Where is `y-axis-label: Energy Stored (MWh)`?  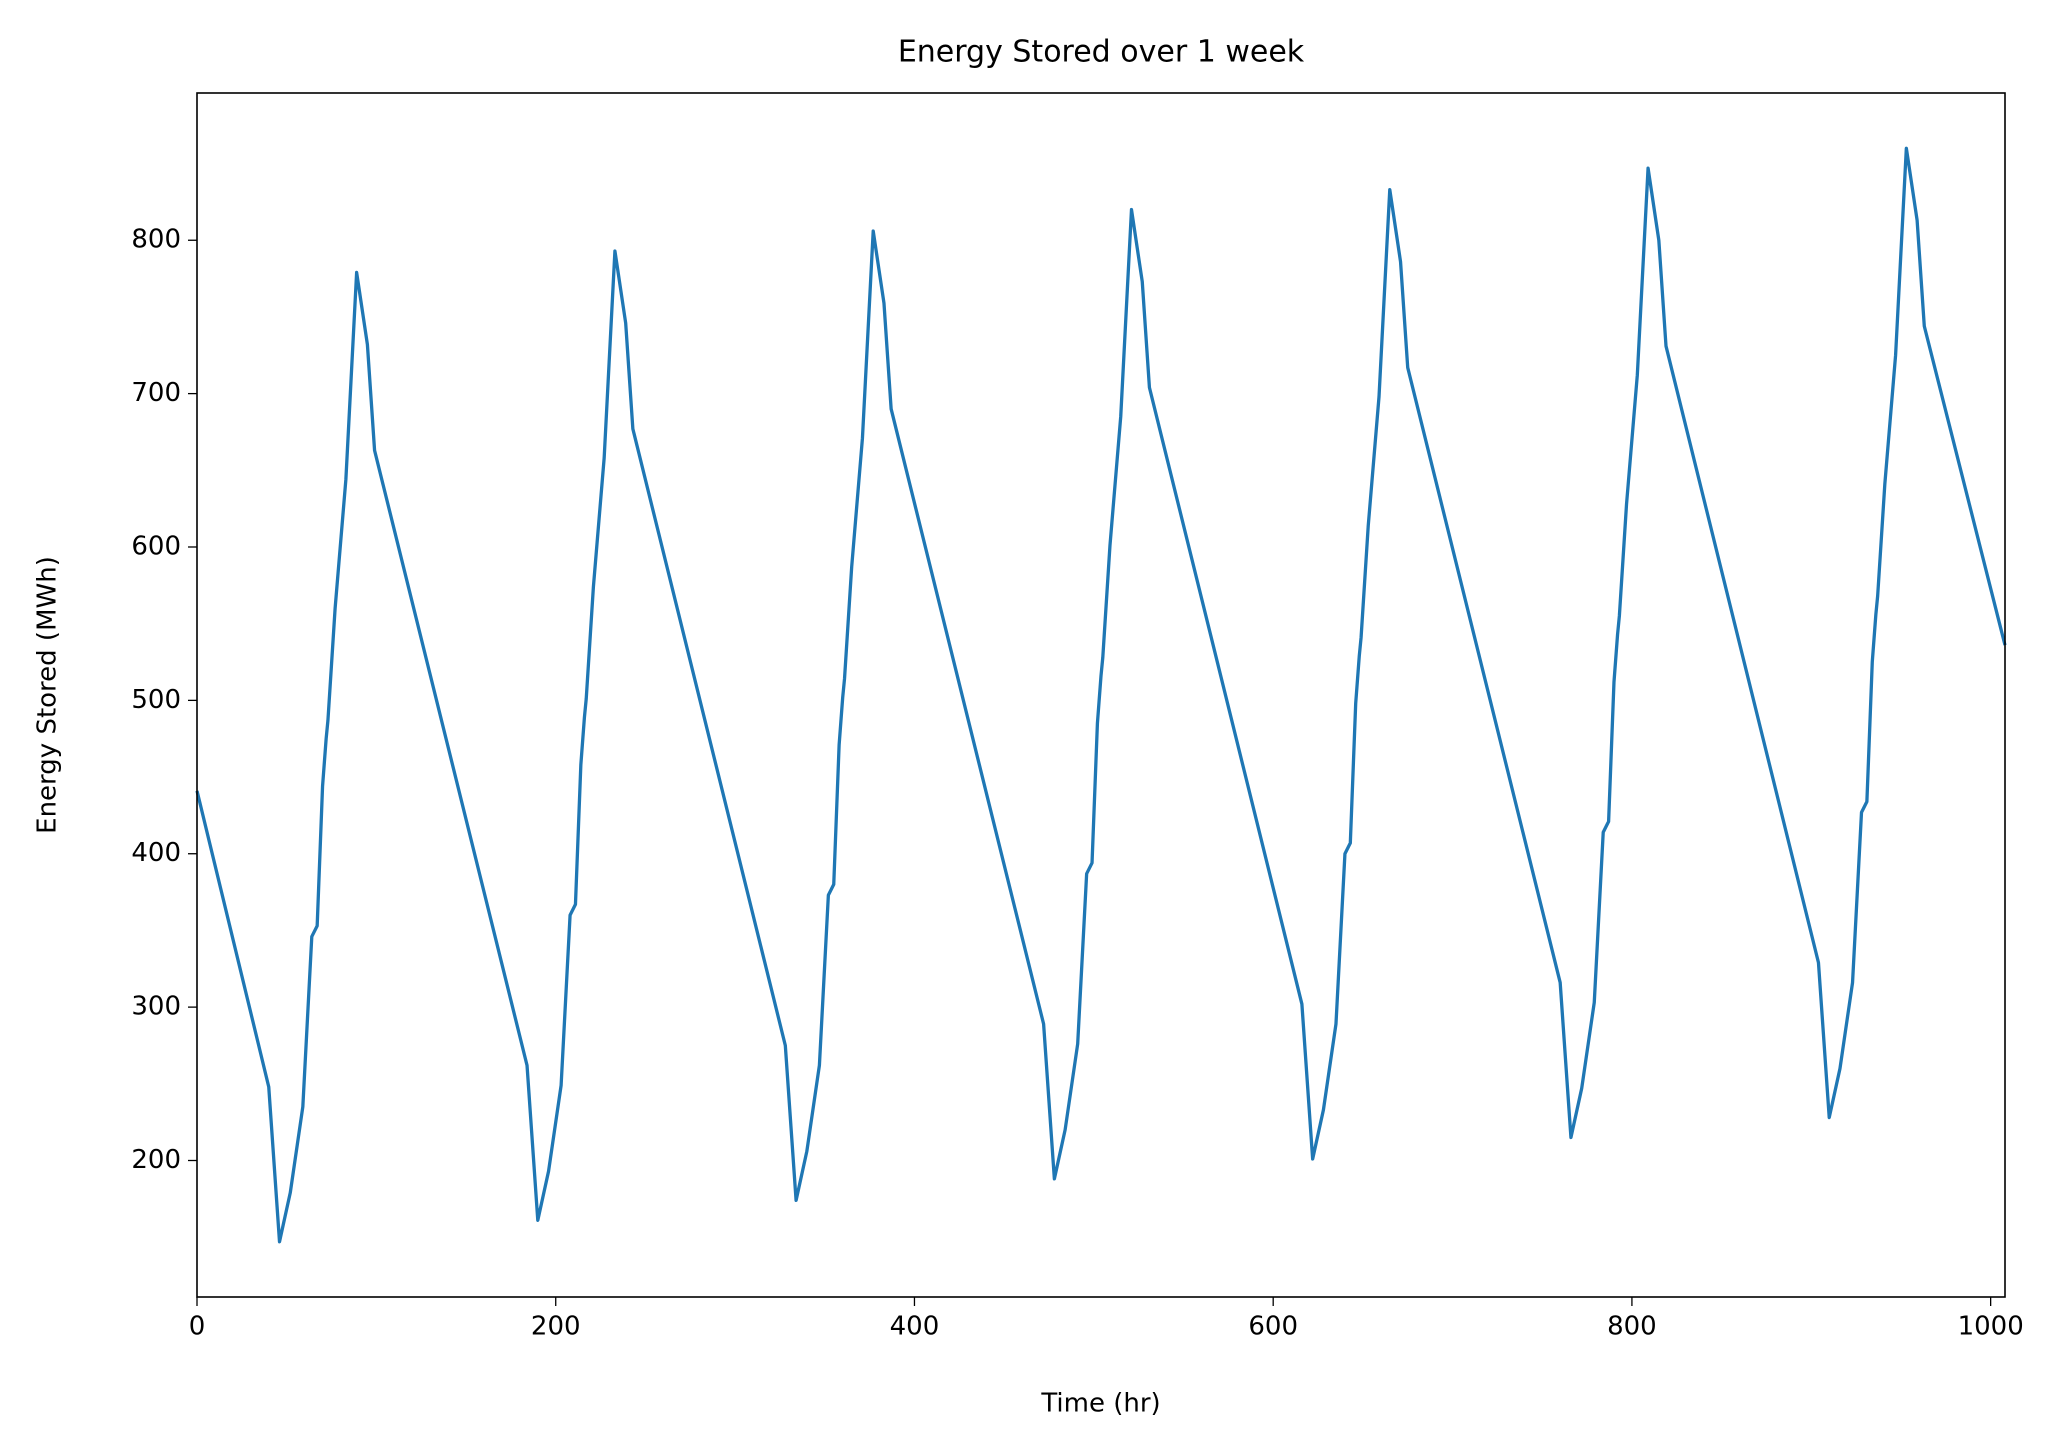
y-axis-label: Energy Stored (MWh) is located at coordinates (48, 695).